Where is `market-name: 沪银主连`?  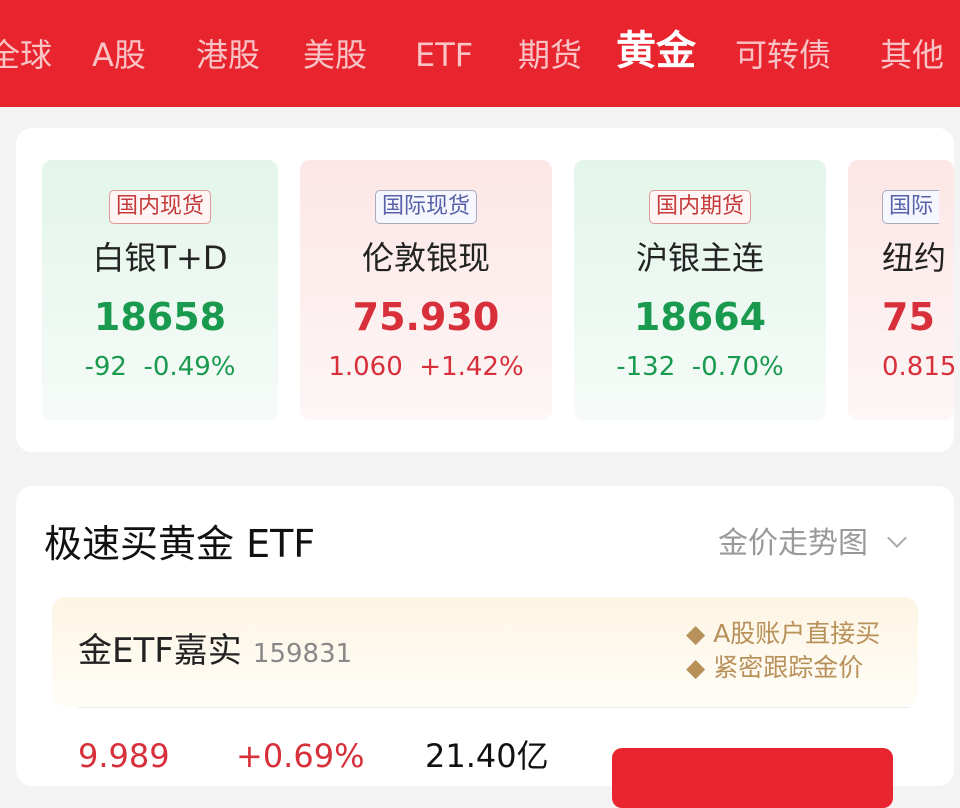 market-name: 沪银主连 is located at coordinates (699, 258).